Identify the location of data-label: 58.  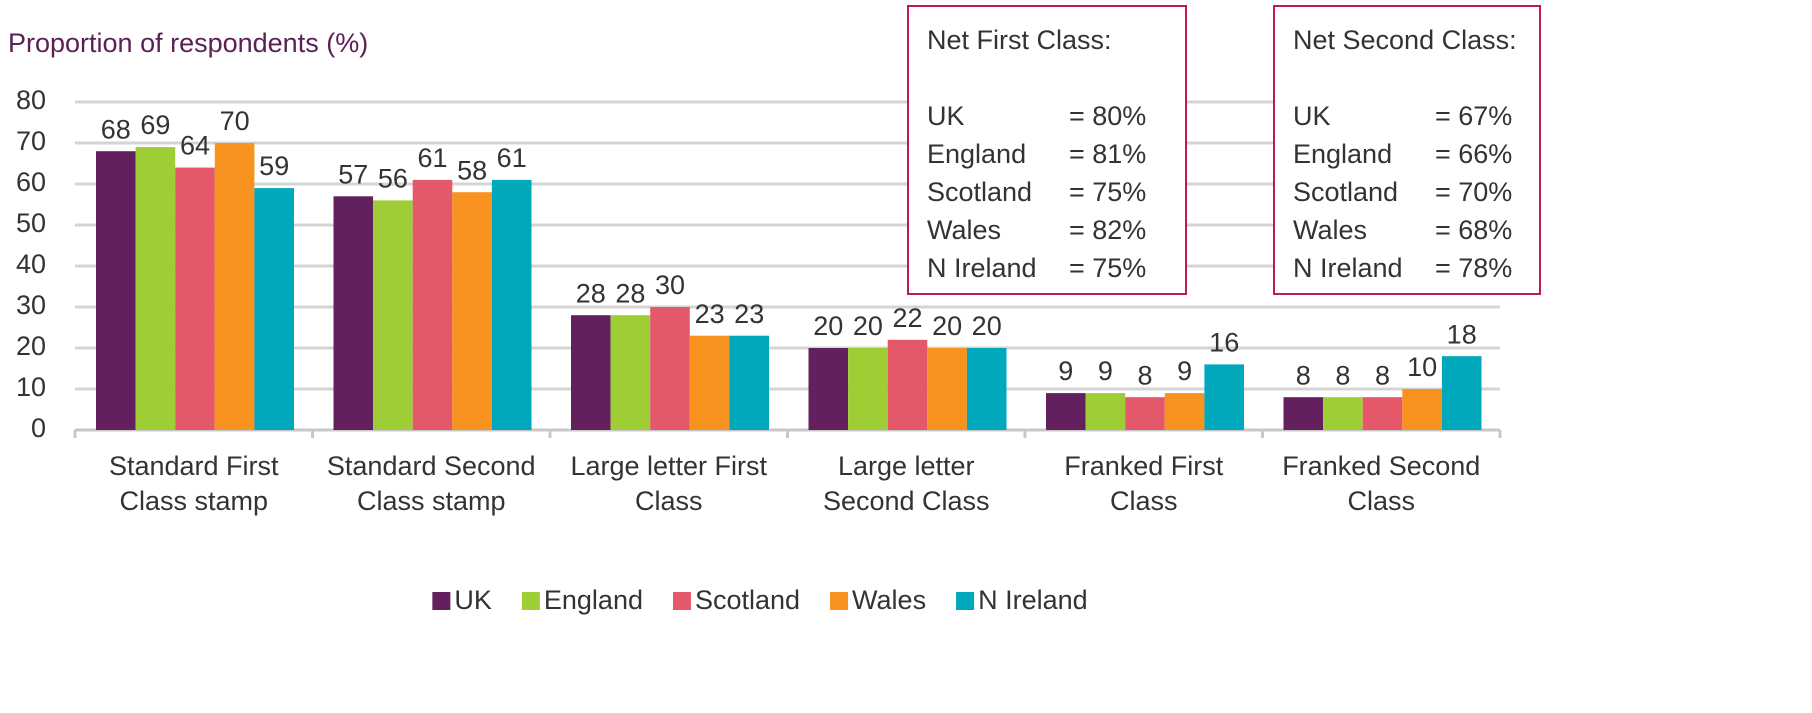
(472, 170).